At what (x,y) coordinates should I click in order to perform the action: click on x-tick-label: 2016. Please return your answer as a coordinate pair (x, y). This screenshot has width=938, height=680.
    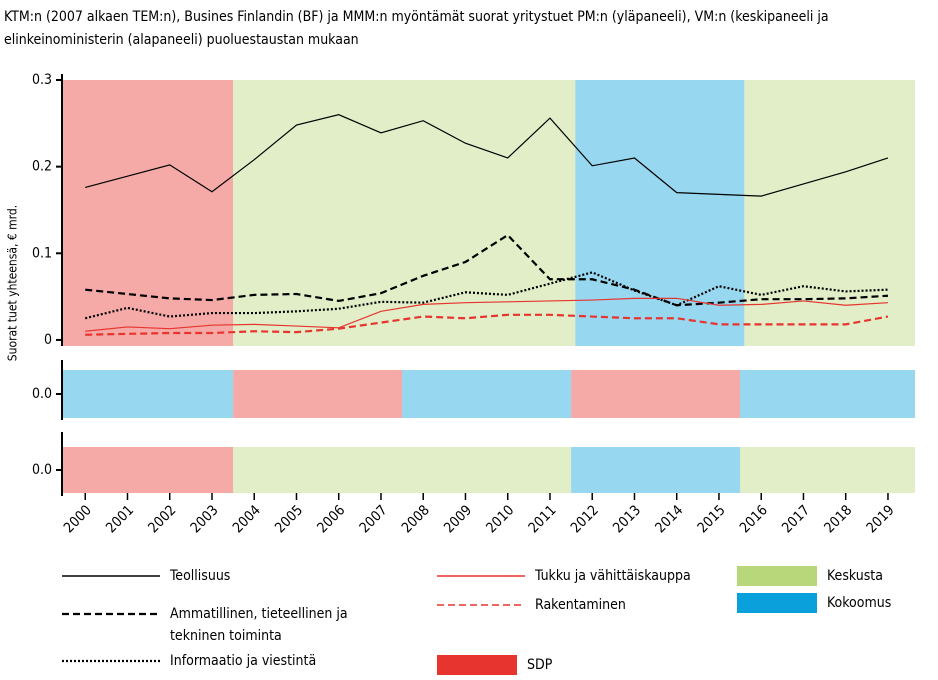
    Looking at the image, I should click on (754, 519).